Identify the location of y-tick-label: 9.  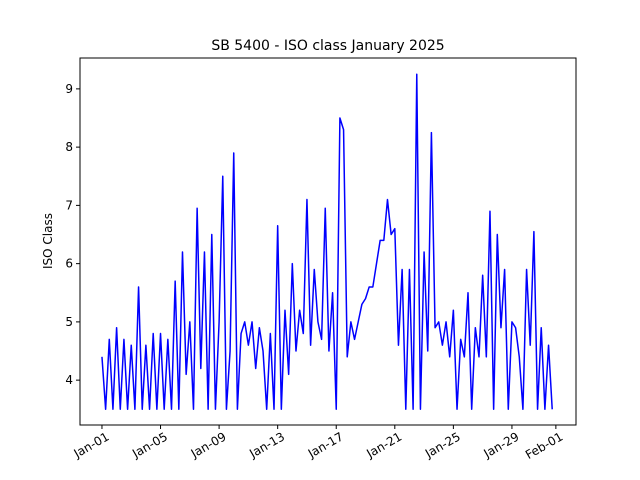
(69, 89).